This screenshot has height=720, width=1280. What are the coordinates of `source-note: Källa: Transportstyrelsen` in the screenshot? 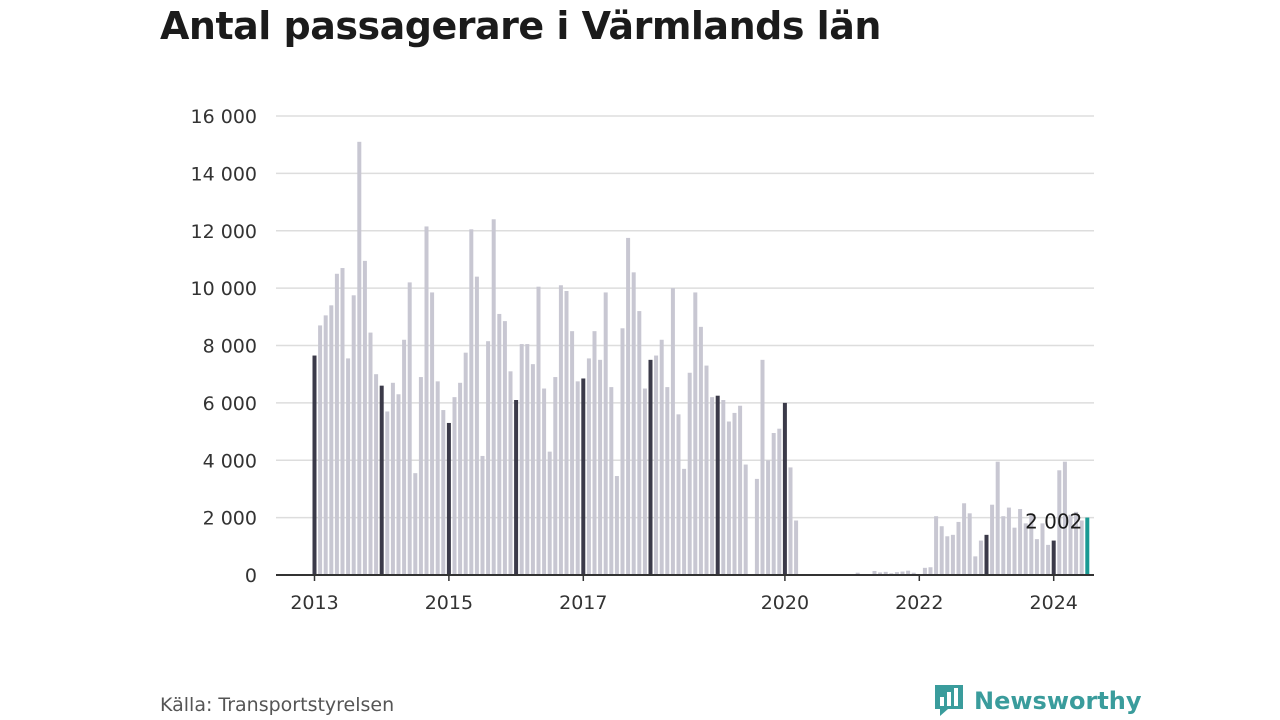 It's located at (277, 705).